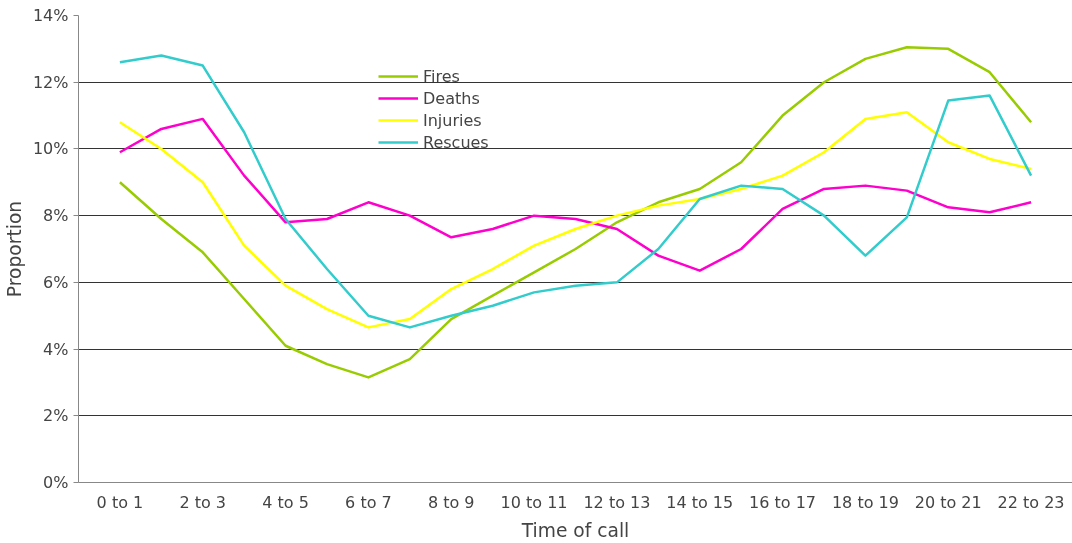  What do you see at coordinates (50, 15) in the screenshot?
I see `y-tick-label: 14%` at bounding box center [50, 15].